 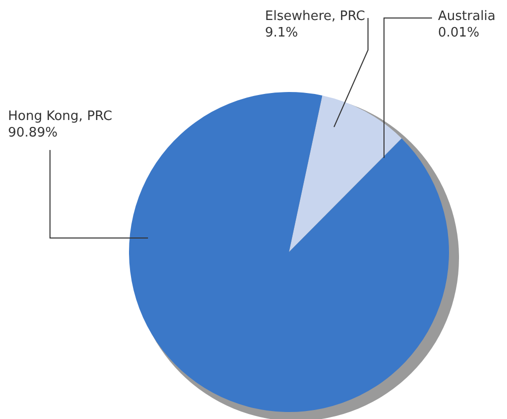 What do you see at coordinates (315, 16) in the screenshot?
I see `slice-label: Elsewhere, PRC` at bounding box center [315, 16].